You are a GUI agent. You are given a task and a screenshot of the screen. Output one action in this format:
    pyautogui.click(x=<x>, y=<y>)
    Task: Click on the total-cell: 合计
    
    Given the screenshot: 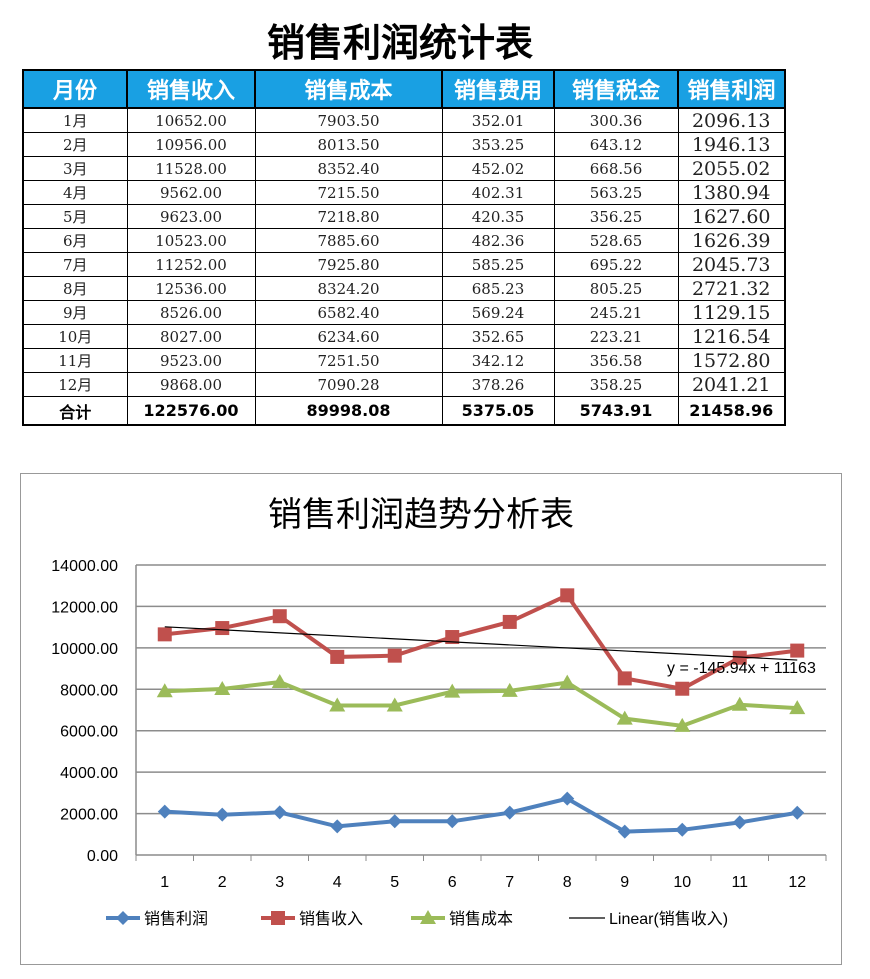 What is the action you would take?
    pyautogui.click(x=75, y=411)
    